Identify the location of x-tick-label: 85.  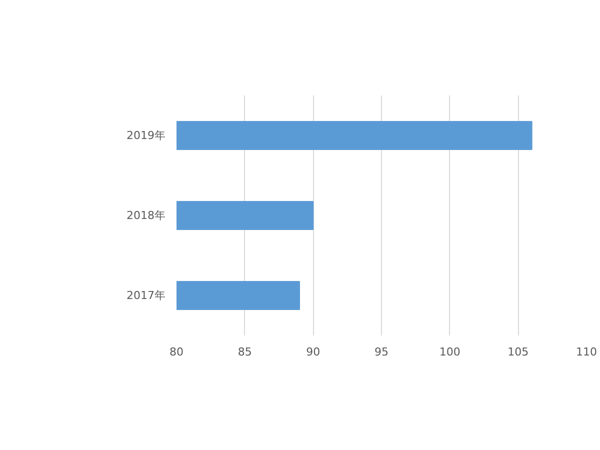
(245, 352).